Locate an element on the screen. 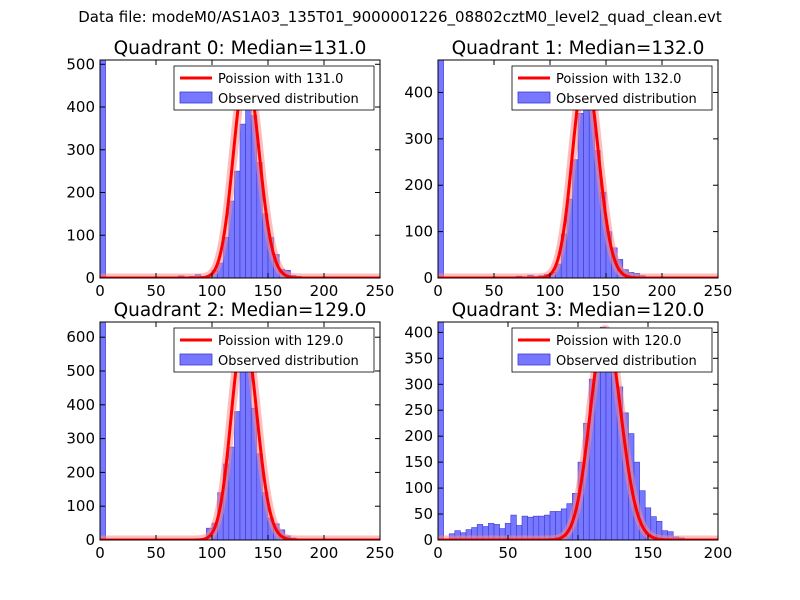  y-tick-label: 150 is located at coordinates (418, 462).